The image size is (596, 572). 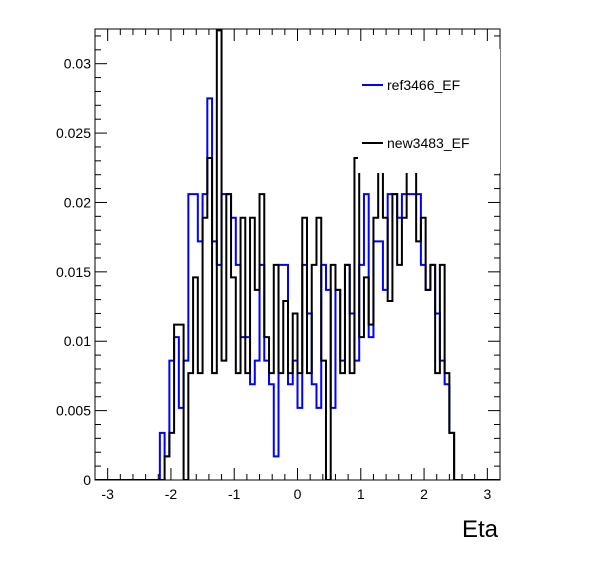 What do you see at coordinates (77, 64) in the screenshot?
I see `y-tick-label: 0.03` at bounding box center [77, 64].